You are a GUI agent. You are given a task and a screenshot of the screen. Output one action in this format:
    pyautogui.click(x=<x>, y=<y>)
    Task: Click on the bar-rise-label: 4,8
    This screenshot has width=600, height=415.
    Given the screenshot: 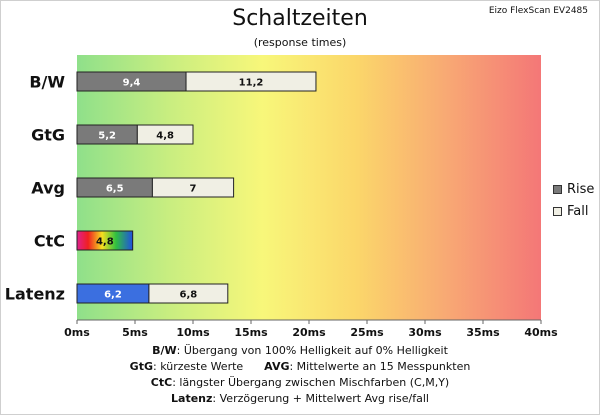 What is the action you would take?
    pyautogui.click(x=105, y=242)
    